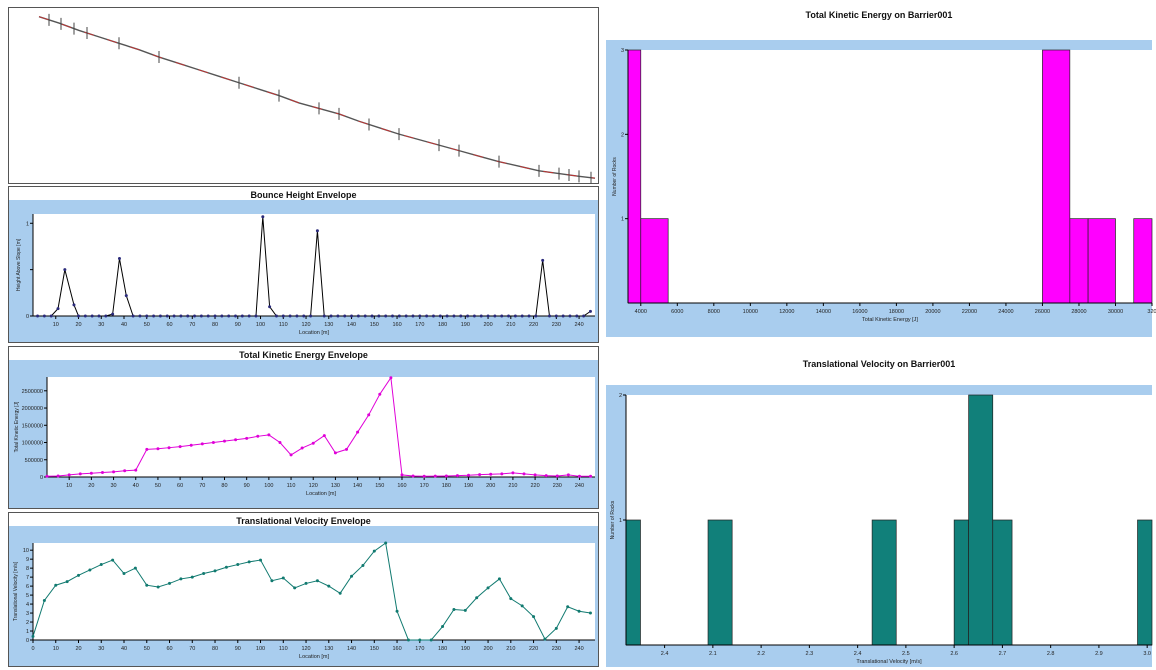 The height and width of the screenshot is (670, 1156). Describe the element at coordinates (303, 195) in the screenshot. I see `bounce-title: Bounce Height Envelope` at that location.